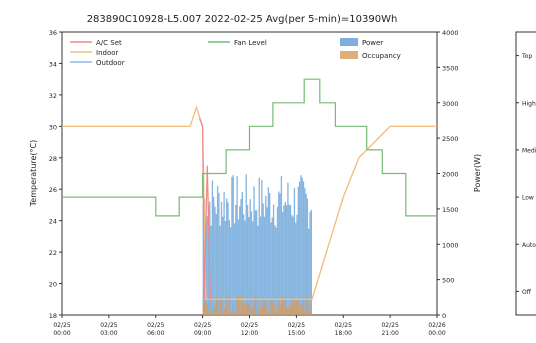  I want to click on fan-level-label: Off, so click(527, 292).